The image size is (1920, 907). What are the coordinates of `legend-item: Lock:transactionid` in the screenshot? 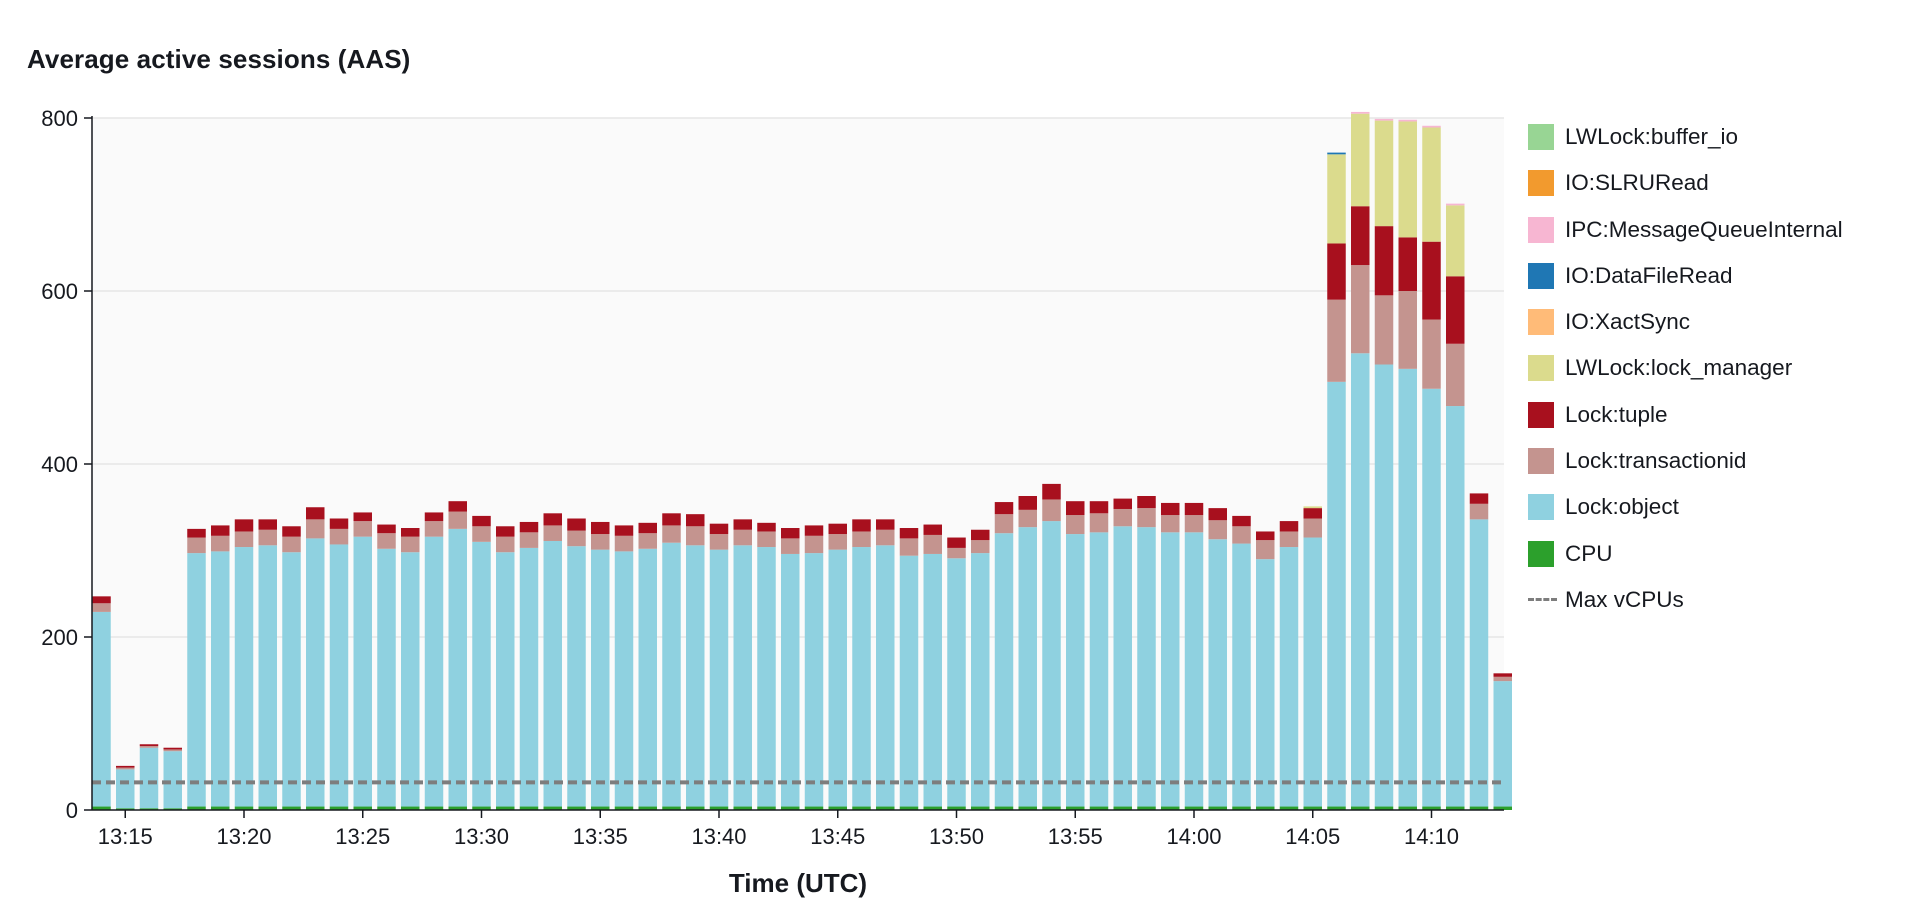 It's located at (1718, 461).